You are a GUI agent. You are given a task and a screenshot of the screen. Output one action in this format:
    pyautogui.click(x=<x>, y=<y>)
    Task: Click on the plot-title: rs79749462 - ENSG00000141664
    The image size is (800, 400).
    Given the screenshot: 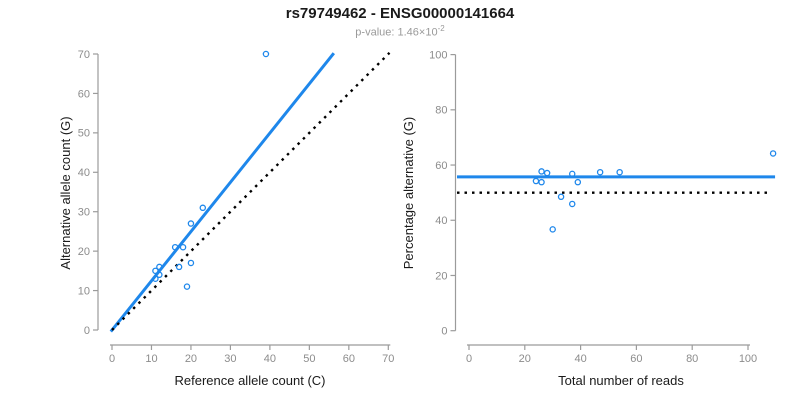 What is the action you would take?
    pyautogui.click(x=400, y=13)
    